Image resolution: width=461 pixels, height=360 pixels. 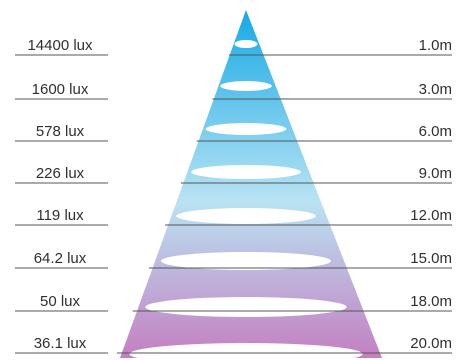 What do you see at coordinates (60, 343) in the screenshot?
I see `illuminance-label: 36.1 lux` at bounding box center [60, 343].